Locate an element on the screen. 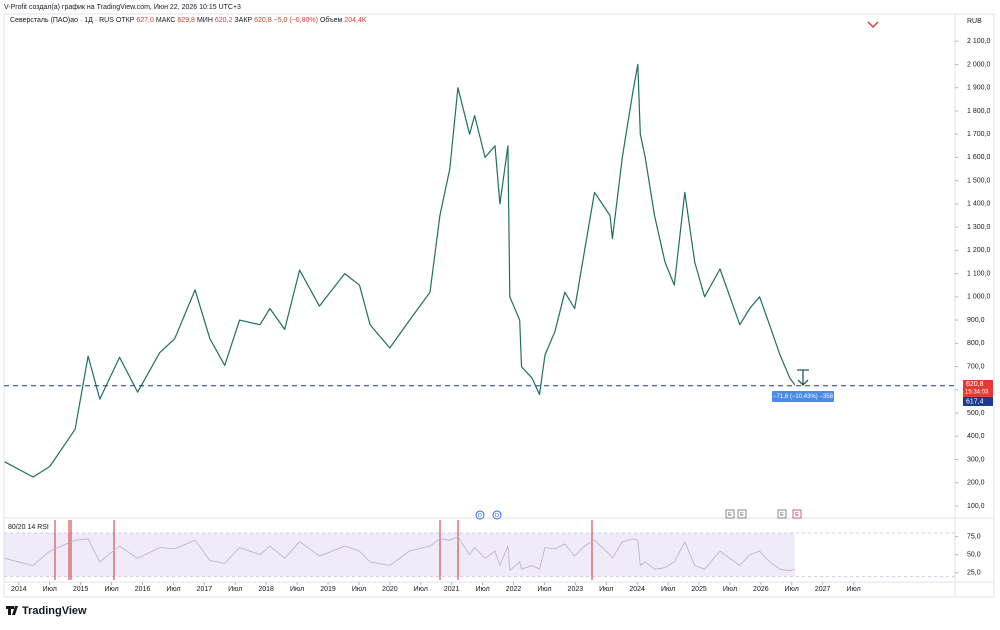 The width and height of the screenshot is (1000, 630). y-tick-label: 200,0 is located at coordinates (976, 483).